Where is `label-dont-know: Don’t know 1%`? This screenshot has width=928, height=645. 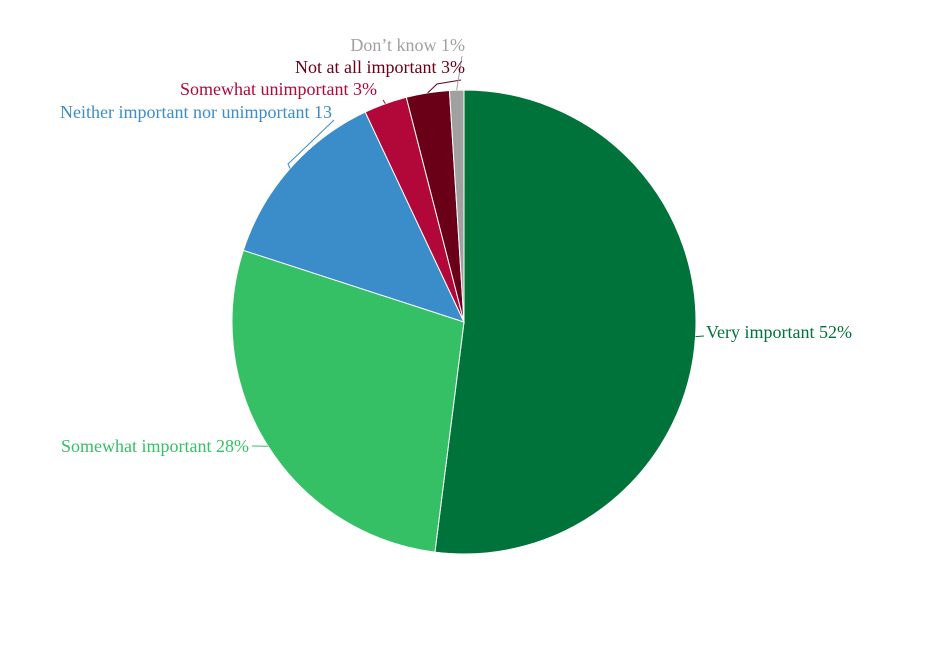 label-dont-know: Don’t know 1% is located at coordinates (407, 45).